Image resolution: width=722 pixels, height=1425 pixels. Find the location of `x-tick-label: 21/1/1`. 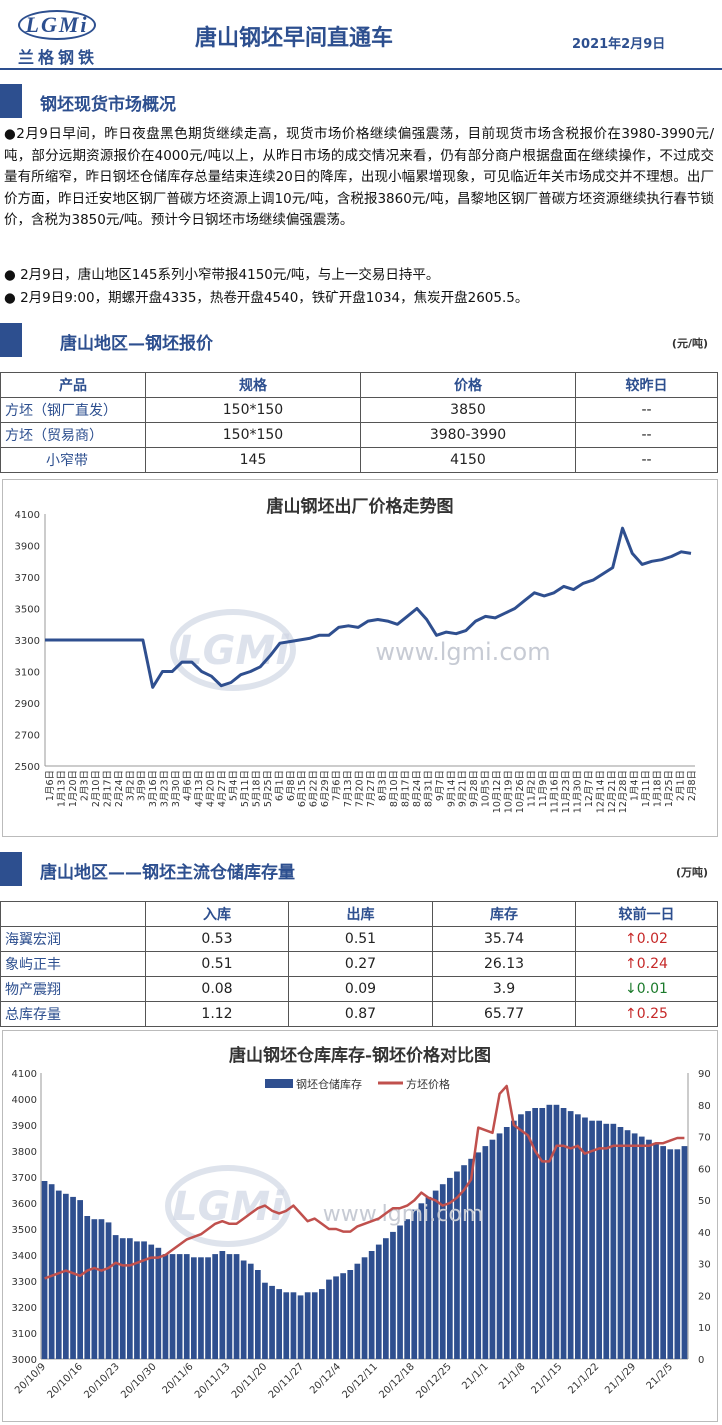

x-tick-label: 21/1/1 is located at coordinates (475, 1376).